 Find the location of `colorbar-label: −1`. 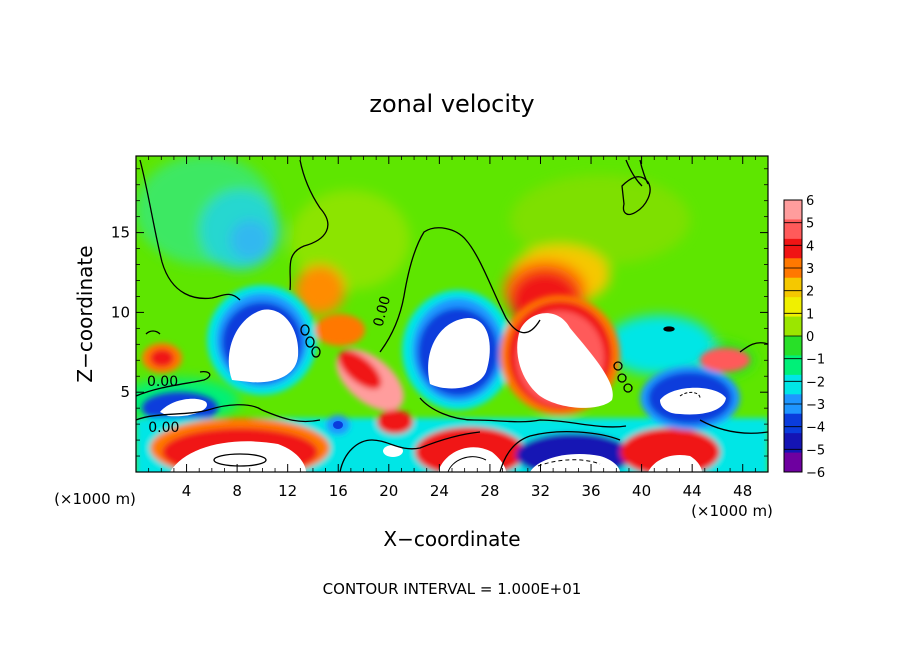

colorbar-label: −1 is located at coordinates (815, 360).